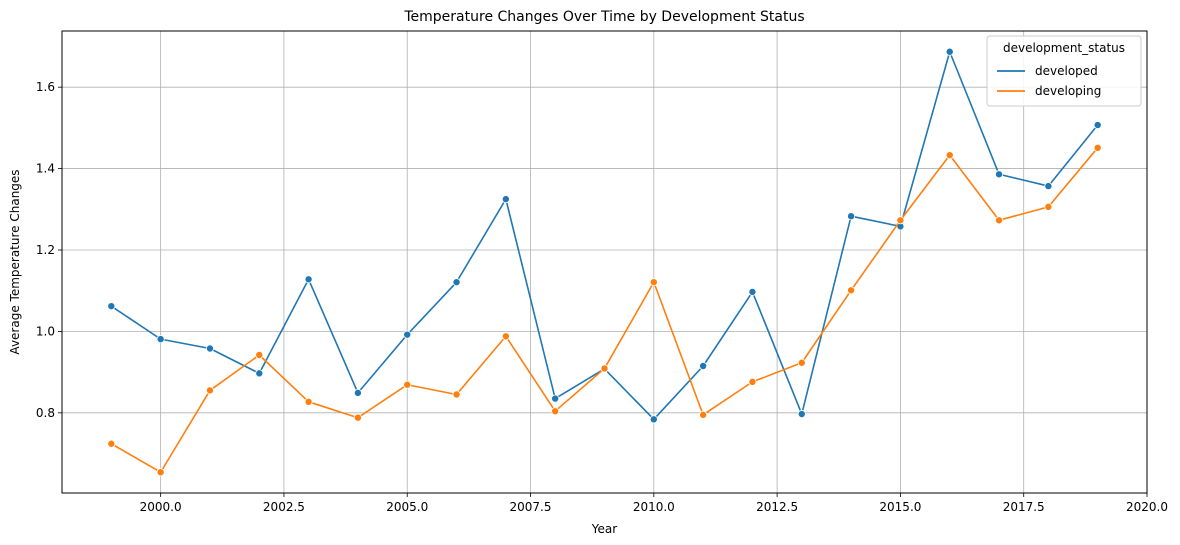 The width and height of the screenshot is (1180, 545). I want to click on legend-box, so click(1064, 71).